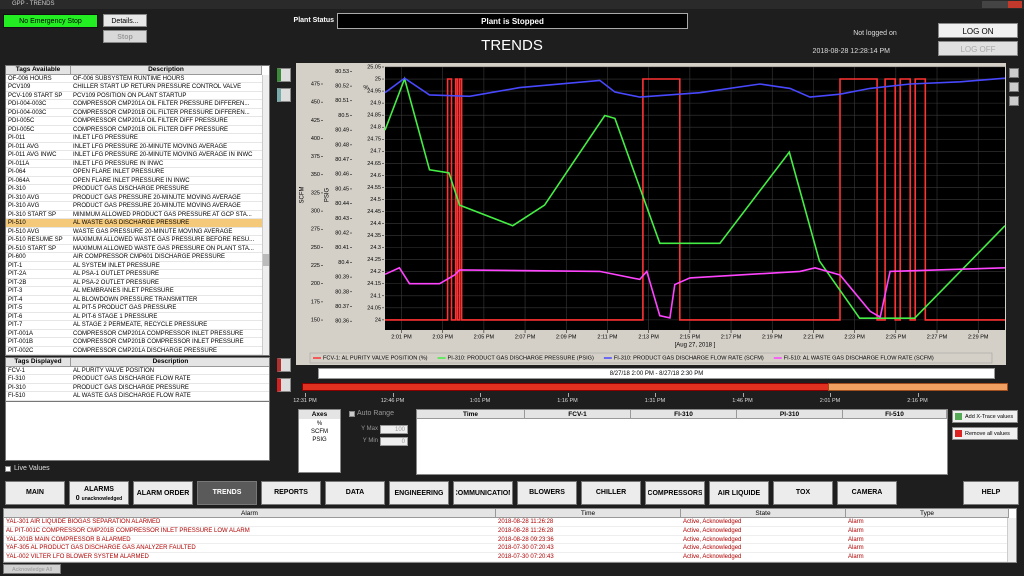 The width and height of the screenshot is (1024, 576). Describe the element at coordinates (394, 441) in the screenshot. I see `y-min-input: 0` at that location.